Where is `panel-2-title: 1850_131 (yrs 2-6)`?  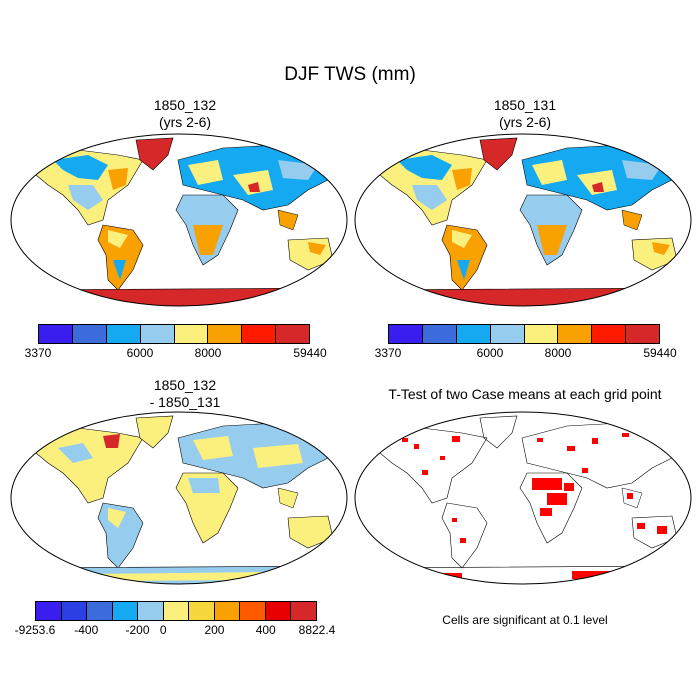
panel-2-title: 1850_131 (yrs 2-6) is located at coordinates (525, 114).